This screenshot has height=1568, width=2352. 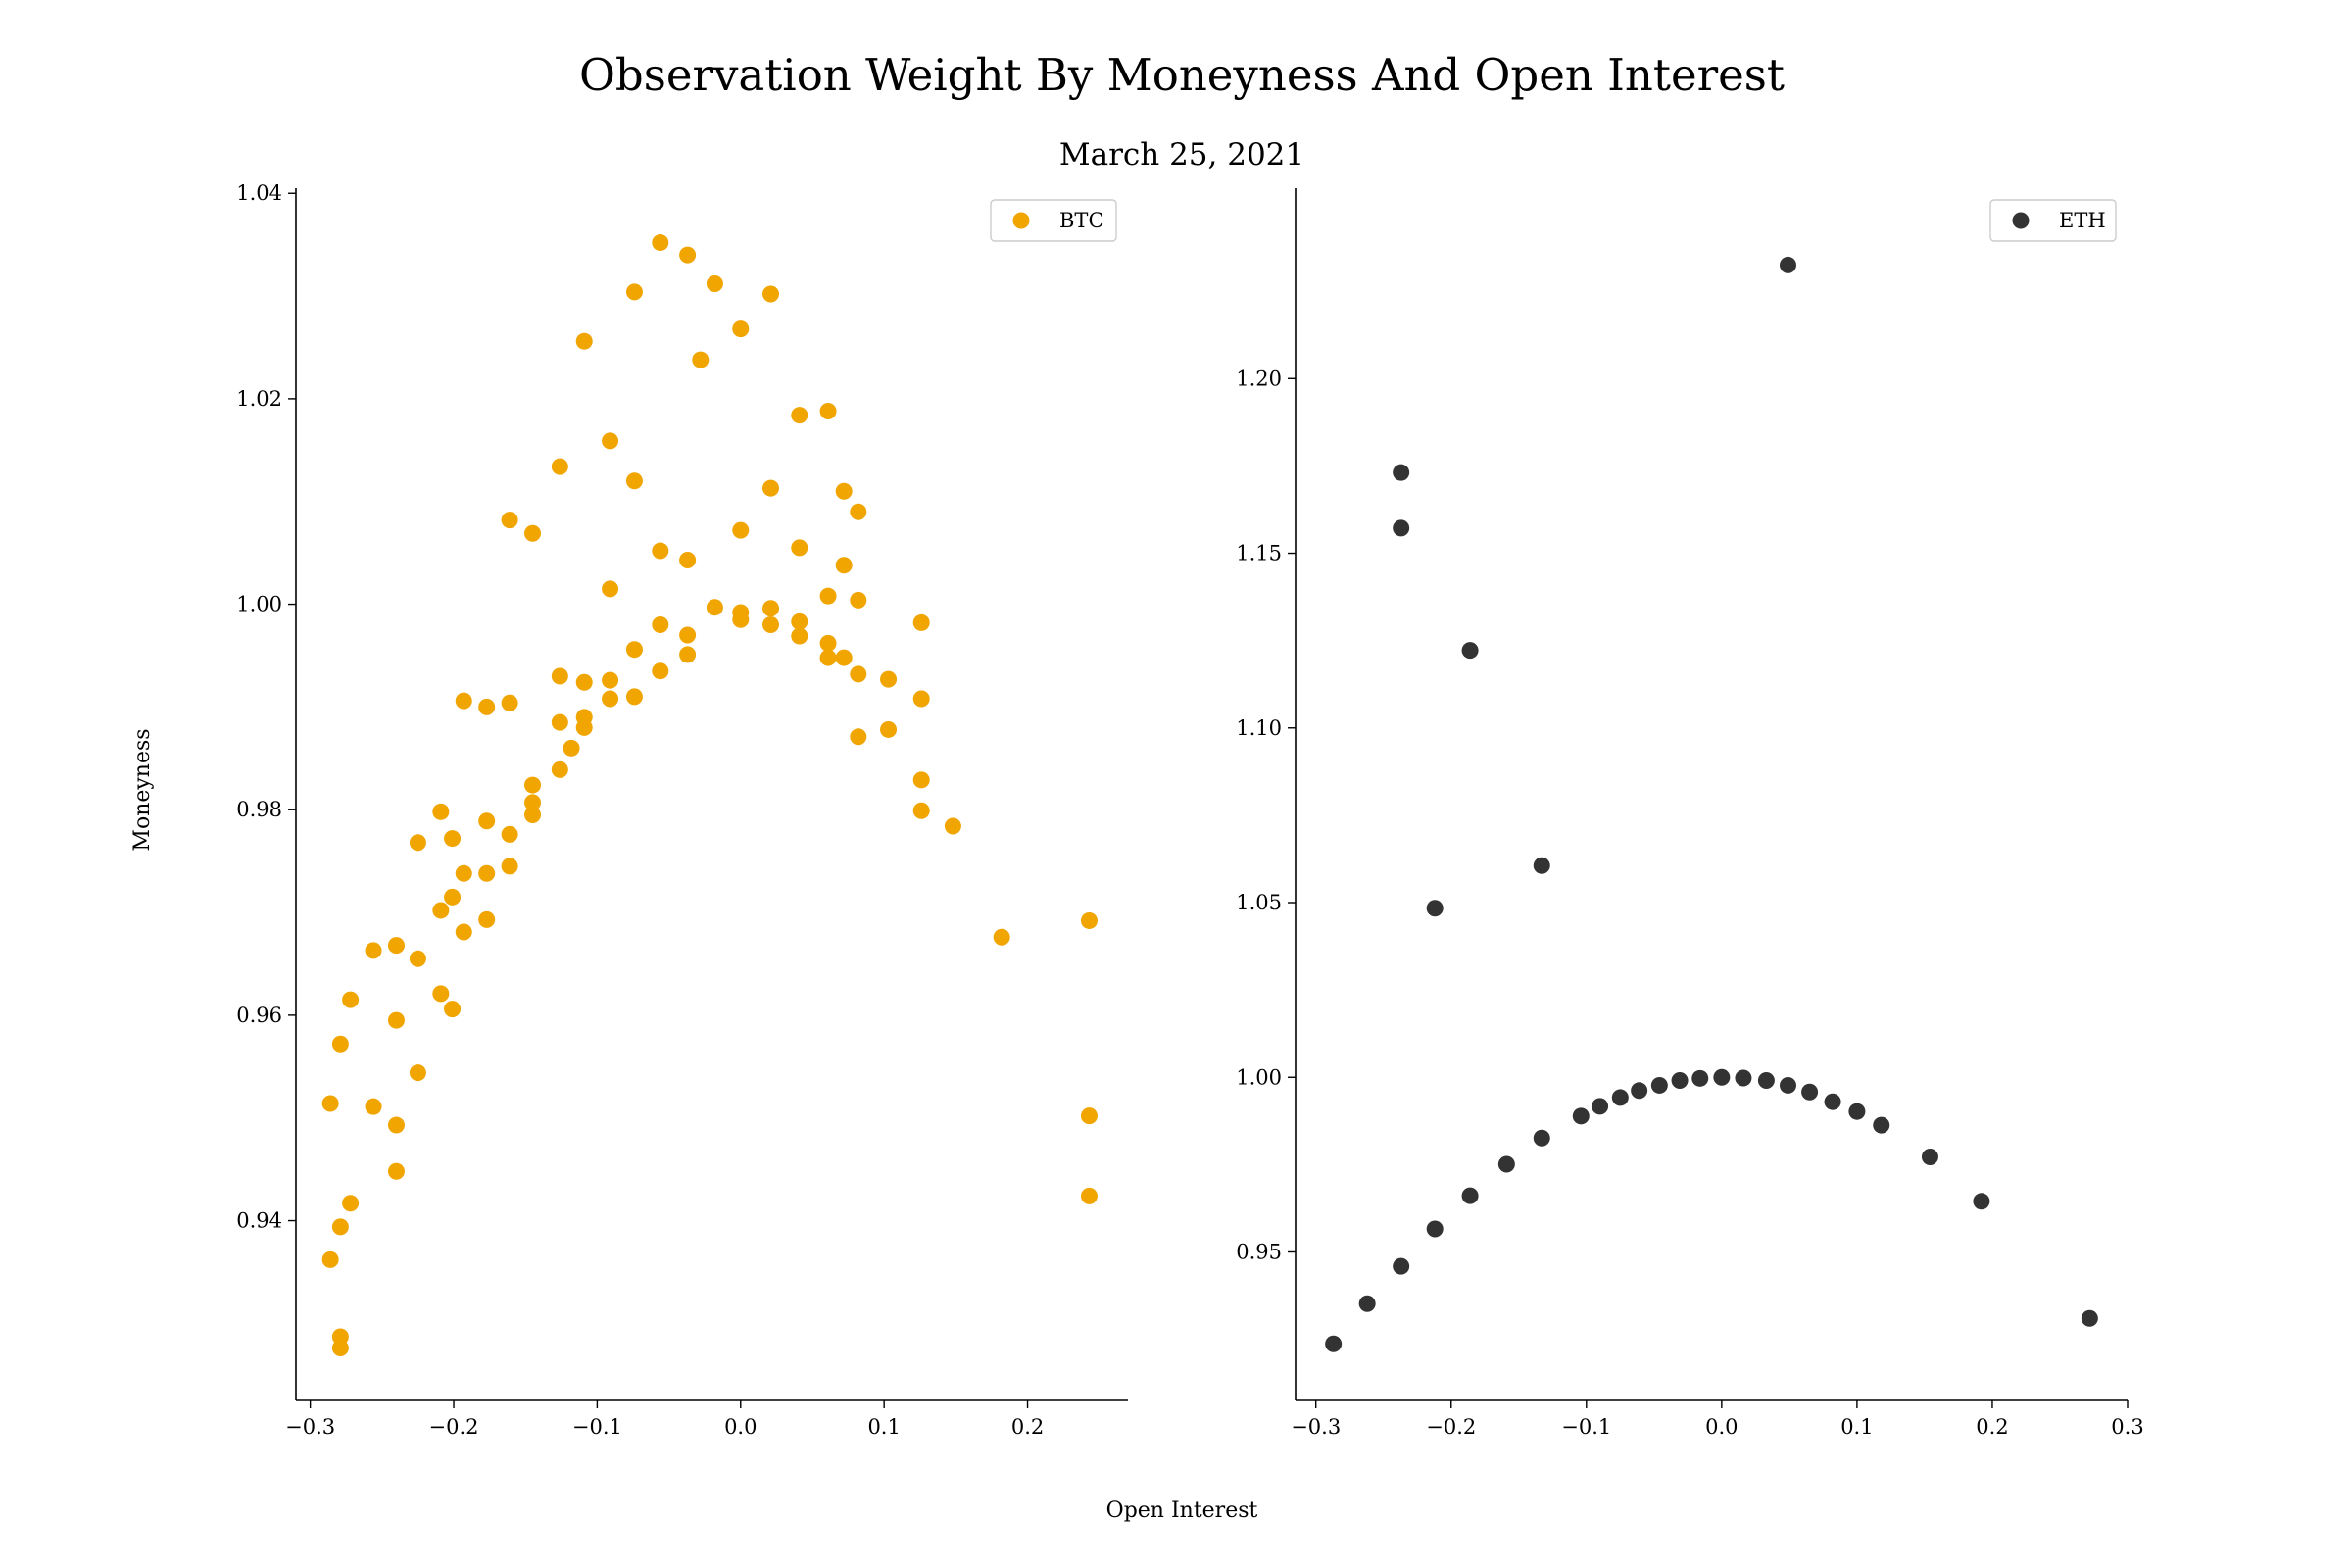 What do you see at coordinates (259, 1221) in the screenshot?
I see `y-tick-label: 0.94` at bounding box center [259, 1221].